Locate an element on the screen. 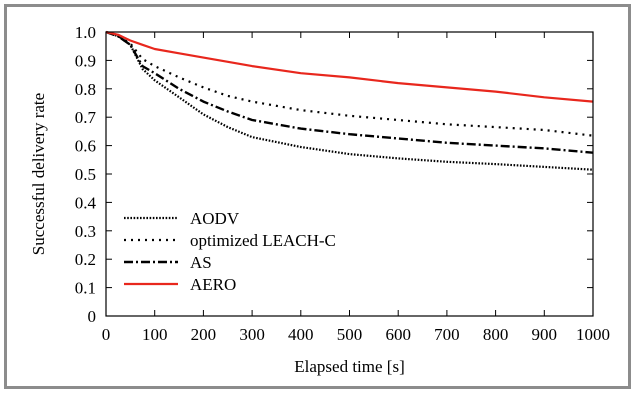 Image resolution: width=637 pixels, height=394 pixels. x-tick-label: 400 is located at coordinates (301, 334).